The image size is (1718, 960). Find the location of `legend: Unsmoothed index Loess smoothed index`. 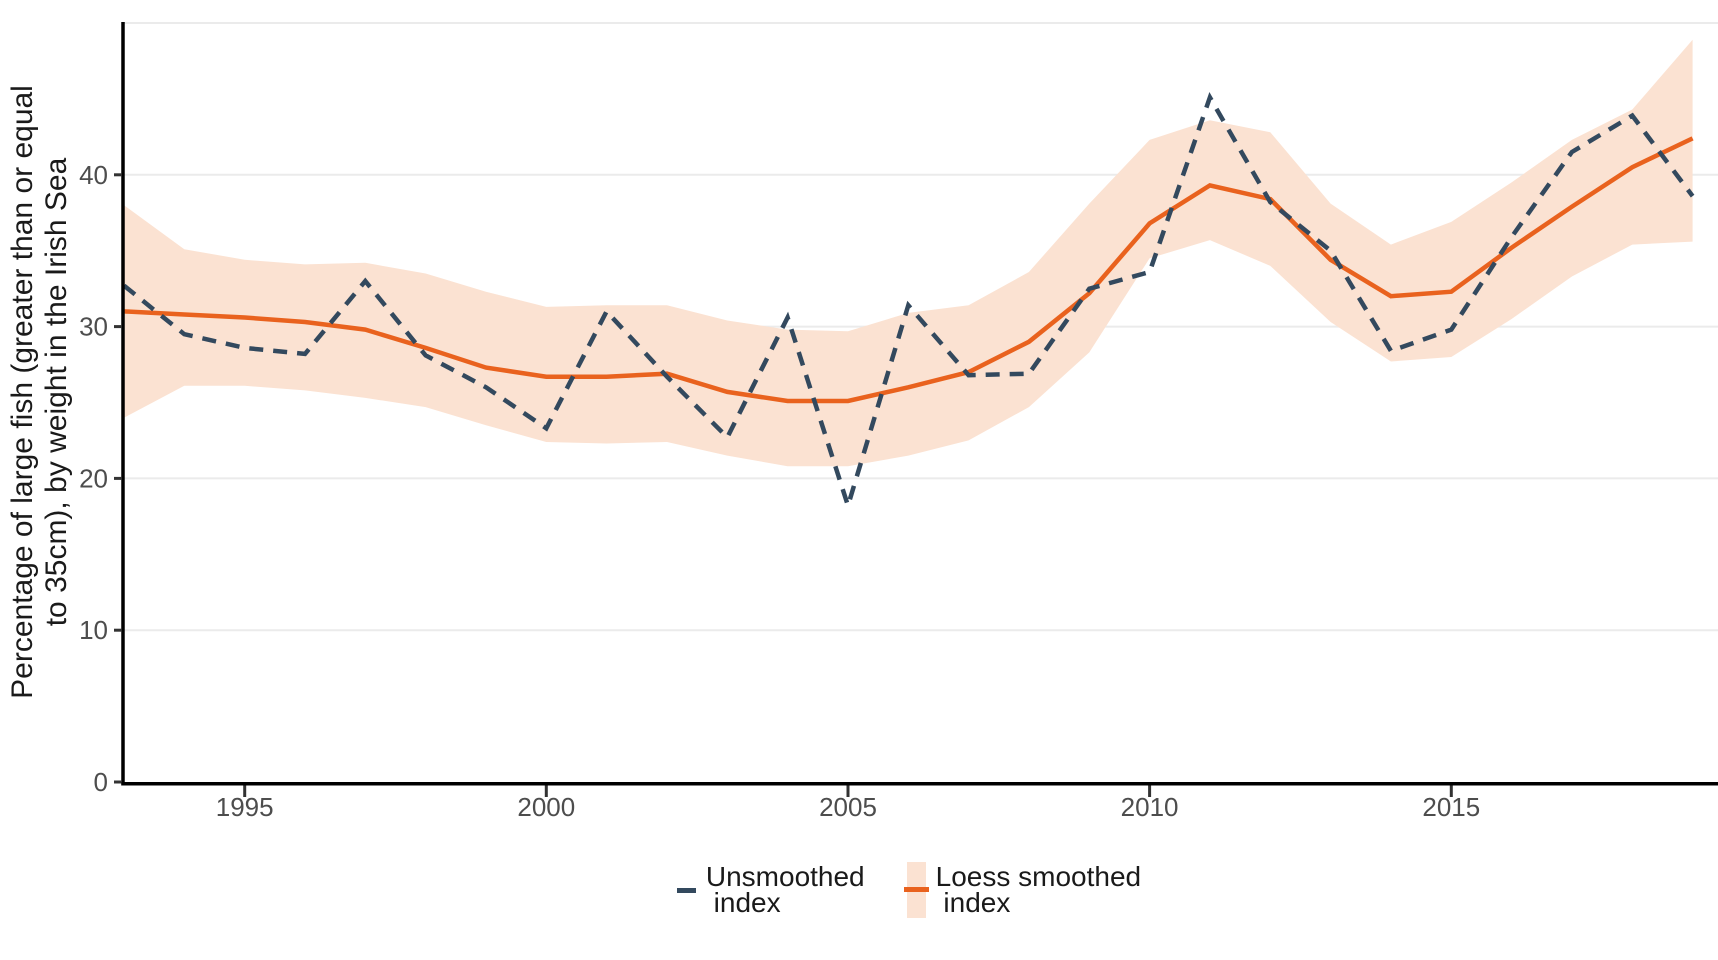

legend: Unsmoothed index Loess smoothed index is located at coordinates (859, 890).